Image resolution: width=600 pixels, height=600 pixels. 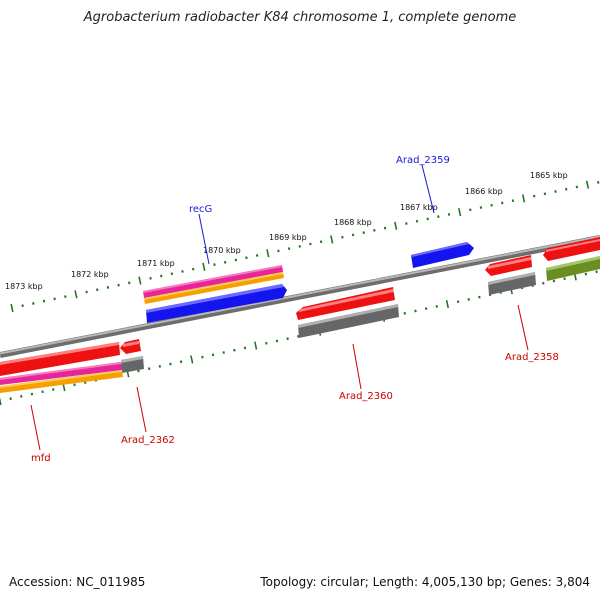 What do you see at coordinates (366, 396) in the screenshot?
I see `label-arad2360: Arad_2360` at bounding box center [366, 396].